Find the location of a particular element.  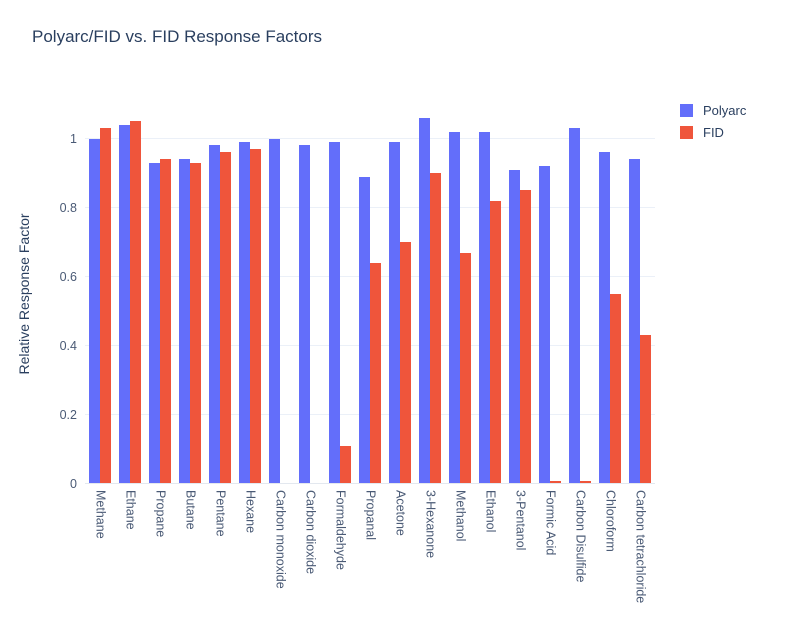

x-tick-label-propane: Propane is located at coordinates (160, 514).